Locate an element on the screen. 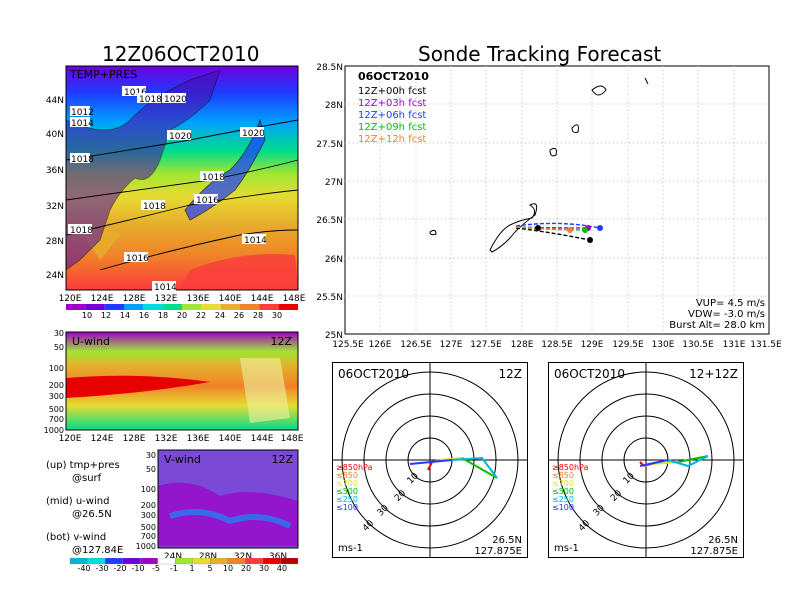 Image resolution: width=792 pixels, height=612 pixels. left-title: 12Z06OCT2010 is located at coordinates (181, 54).